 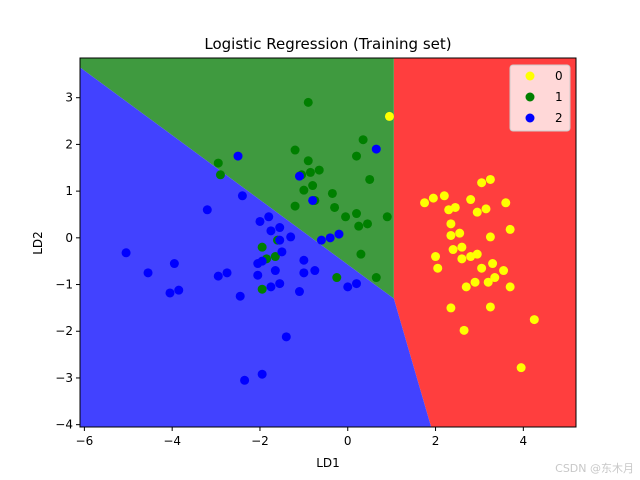 What do you see at coordinates (436, 441) in the screenshot?
I see `x-tick-label: 2` at bounding box center [436, 441].